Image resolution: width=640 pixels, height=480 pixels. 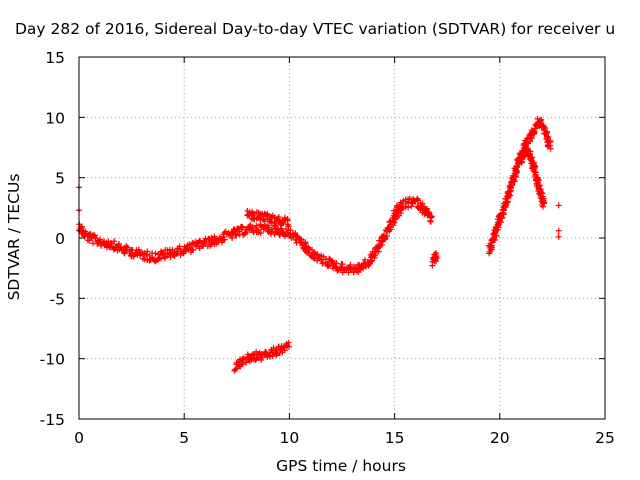 What do you see at coordinates (60, 239) in the screenshot?
I see `y-tick-label: 0` at bounding box center [60, 239].